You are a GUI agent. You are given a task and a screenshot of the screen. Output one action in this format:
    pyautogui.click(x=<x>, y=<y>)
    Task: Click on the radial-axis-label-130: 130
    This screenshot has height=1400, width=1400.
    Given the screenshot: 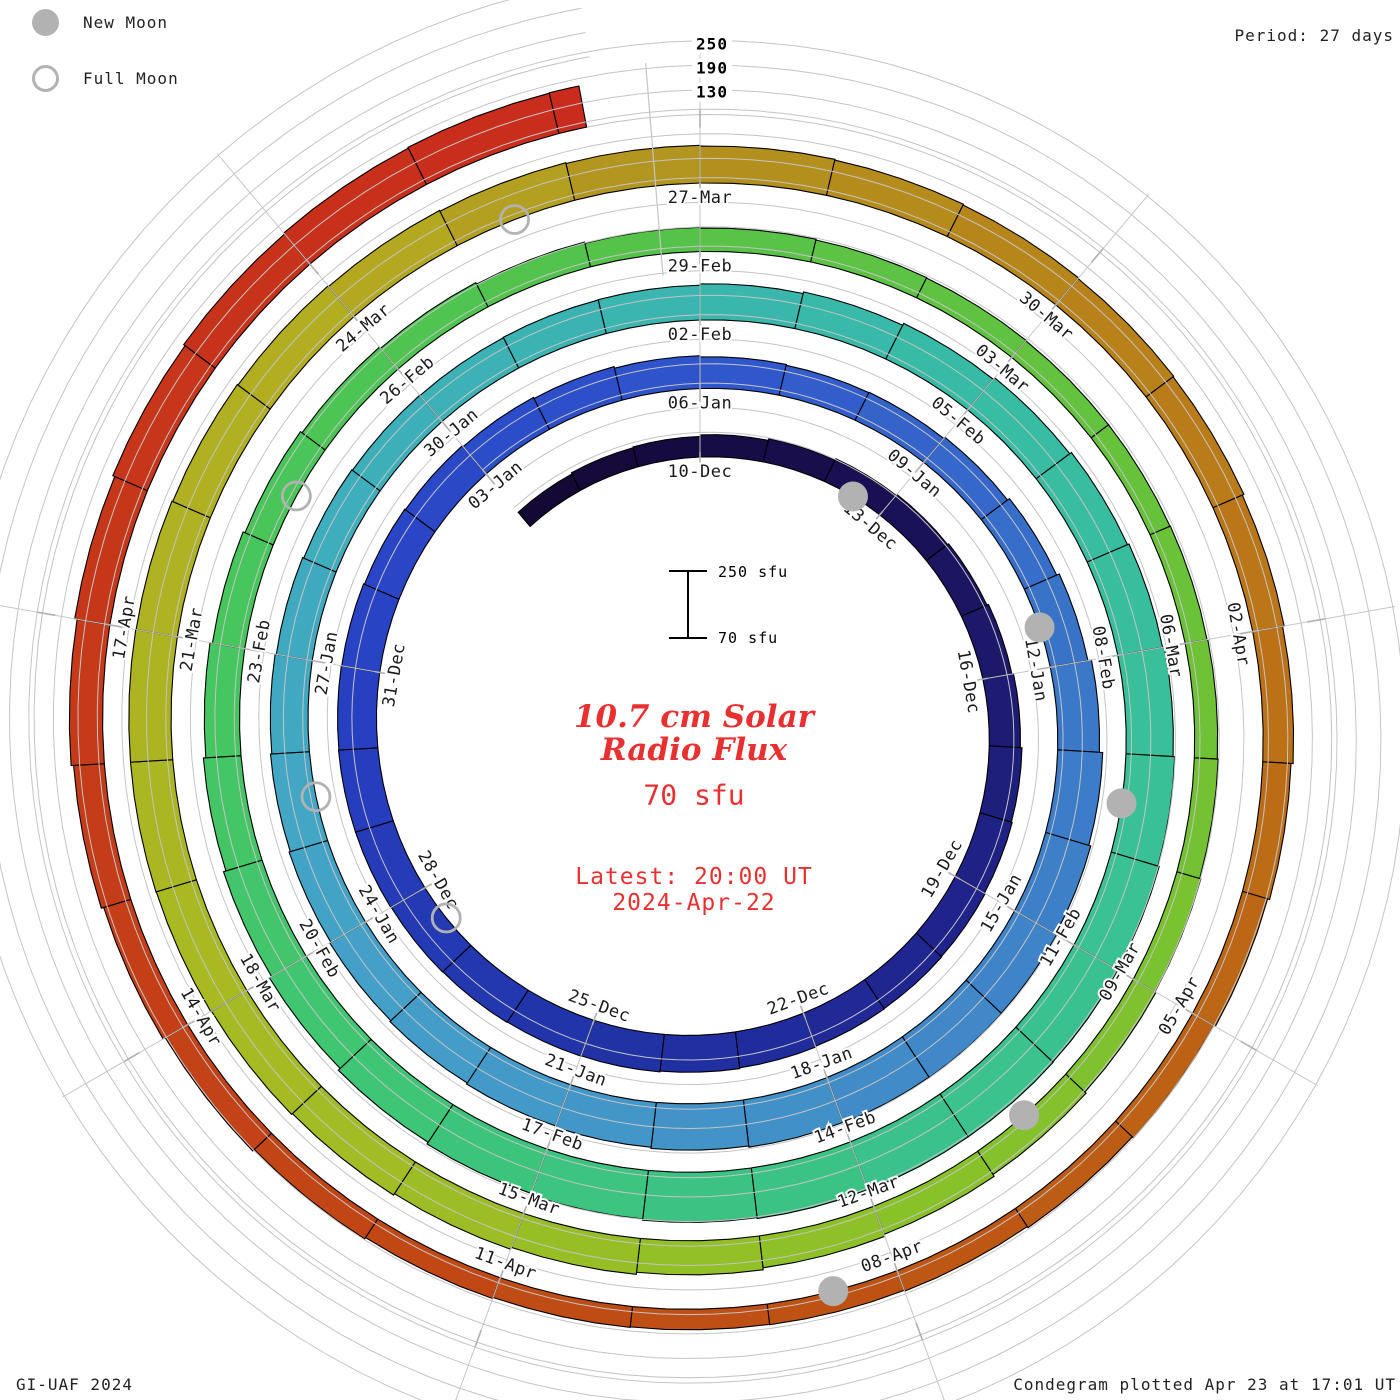 What is the action you would take?
    pyautogui.click(x=712, y=92)
    